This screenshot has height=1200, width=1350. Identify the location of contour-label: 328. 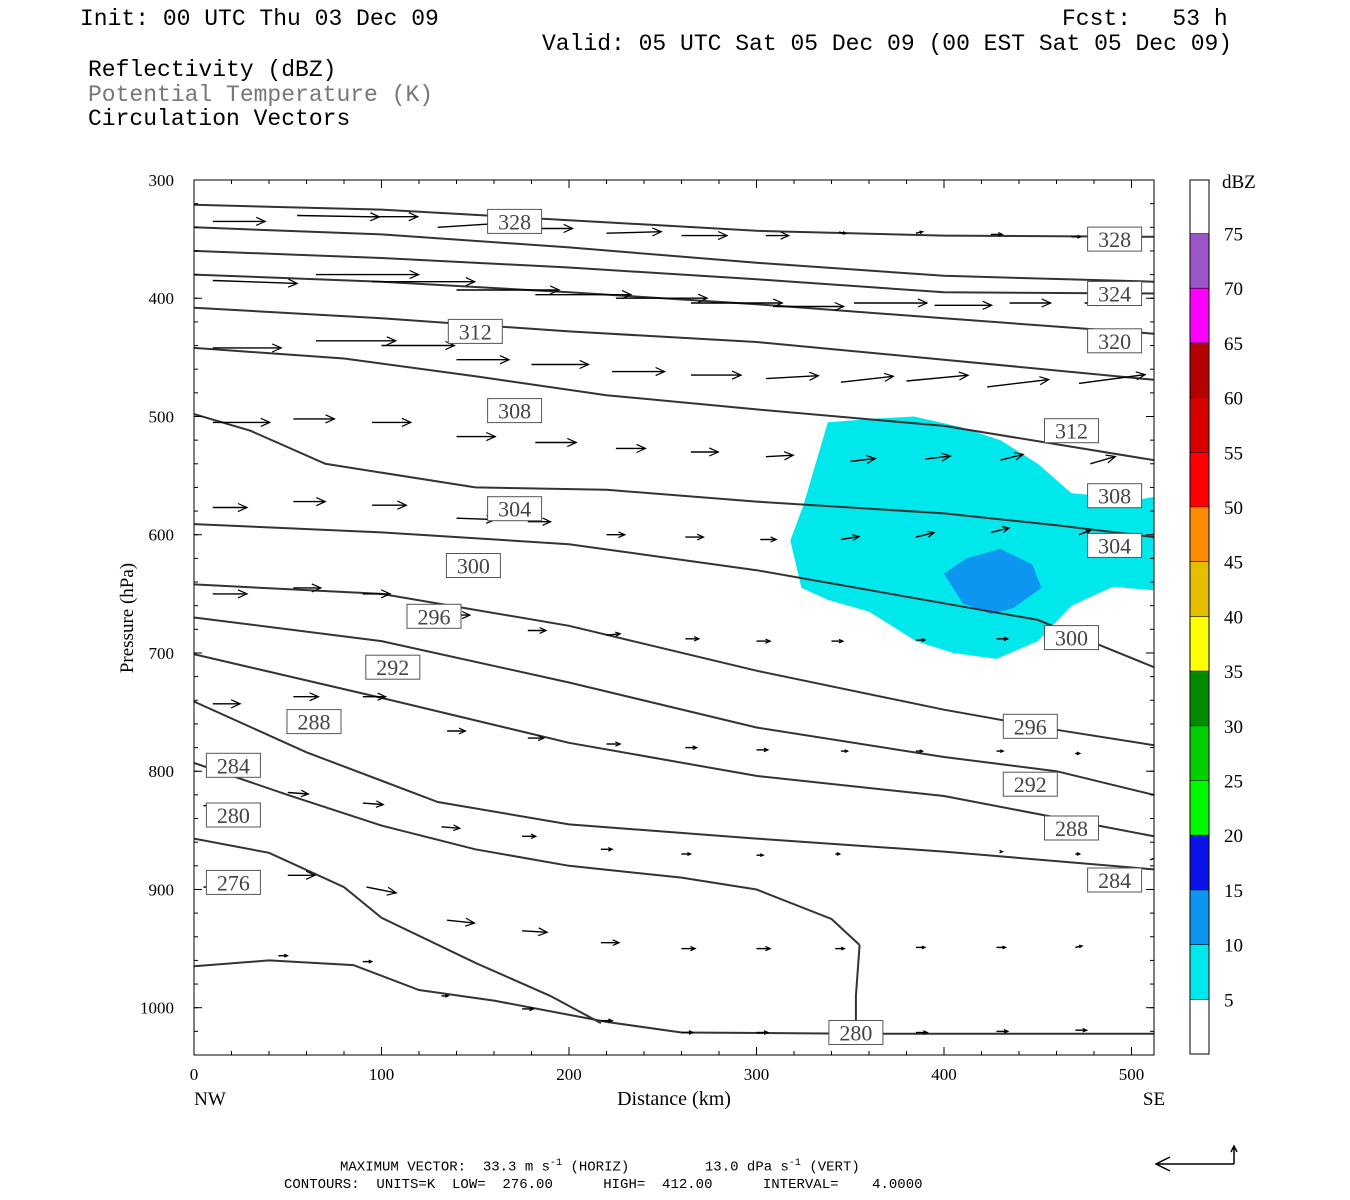
(1115, 239).